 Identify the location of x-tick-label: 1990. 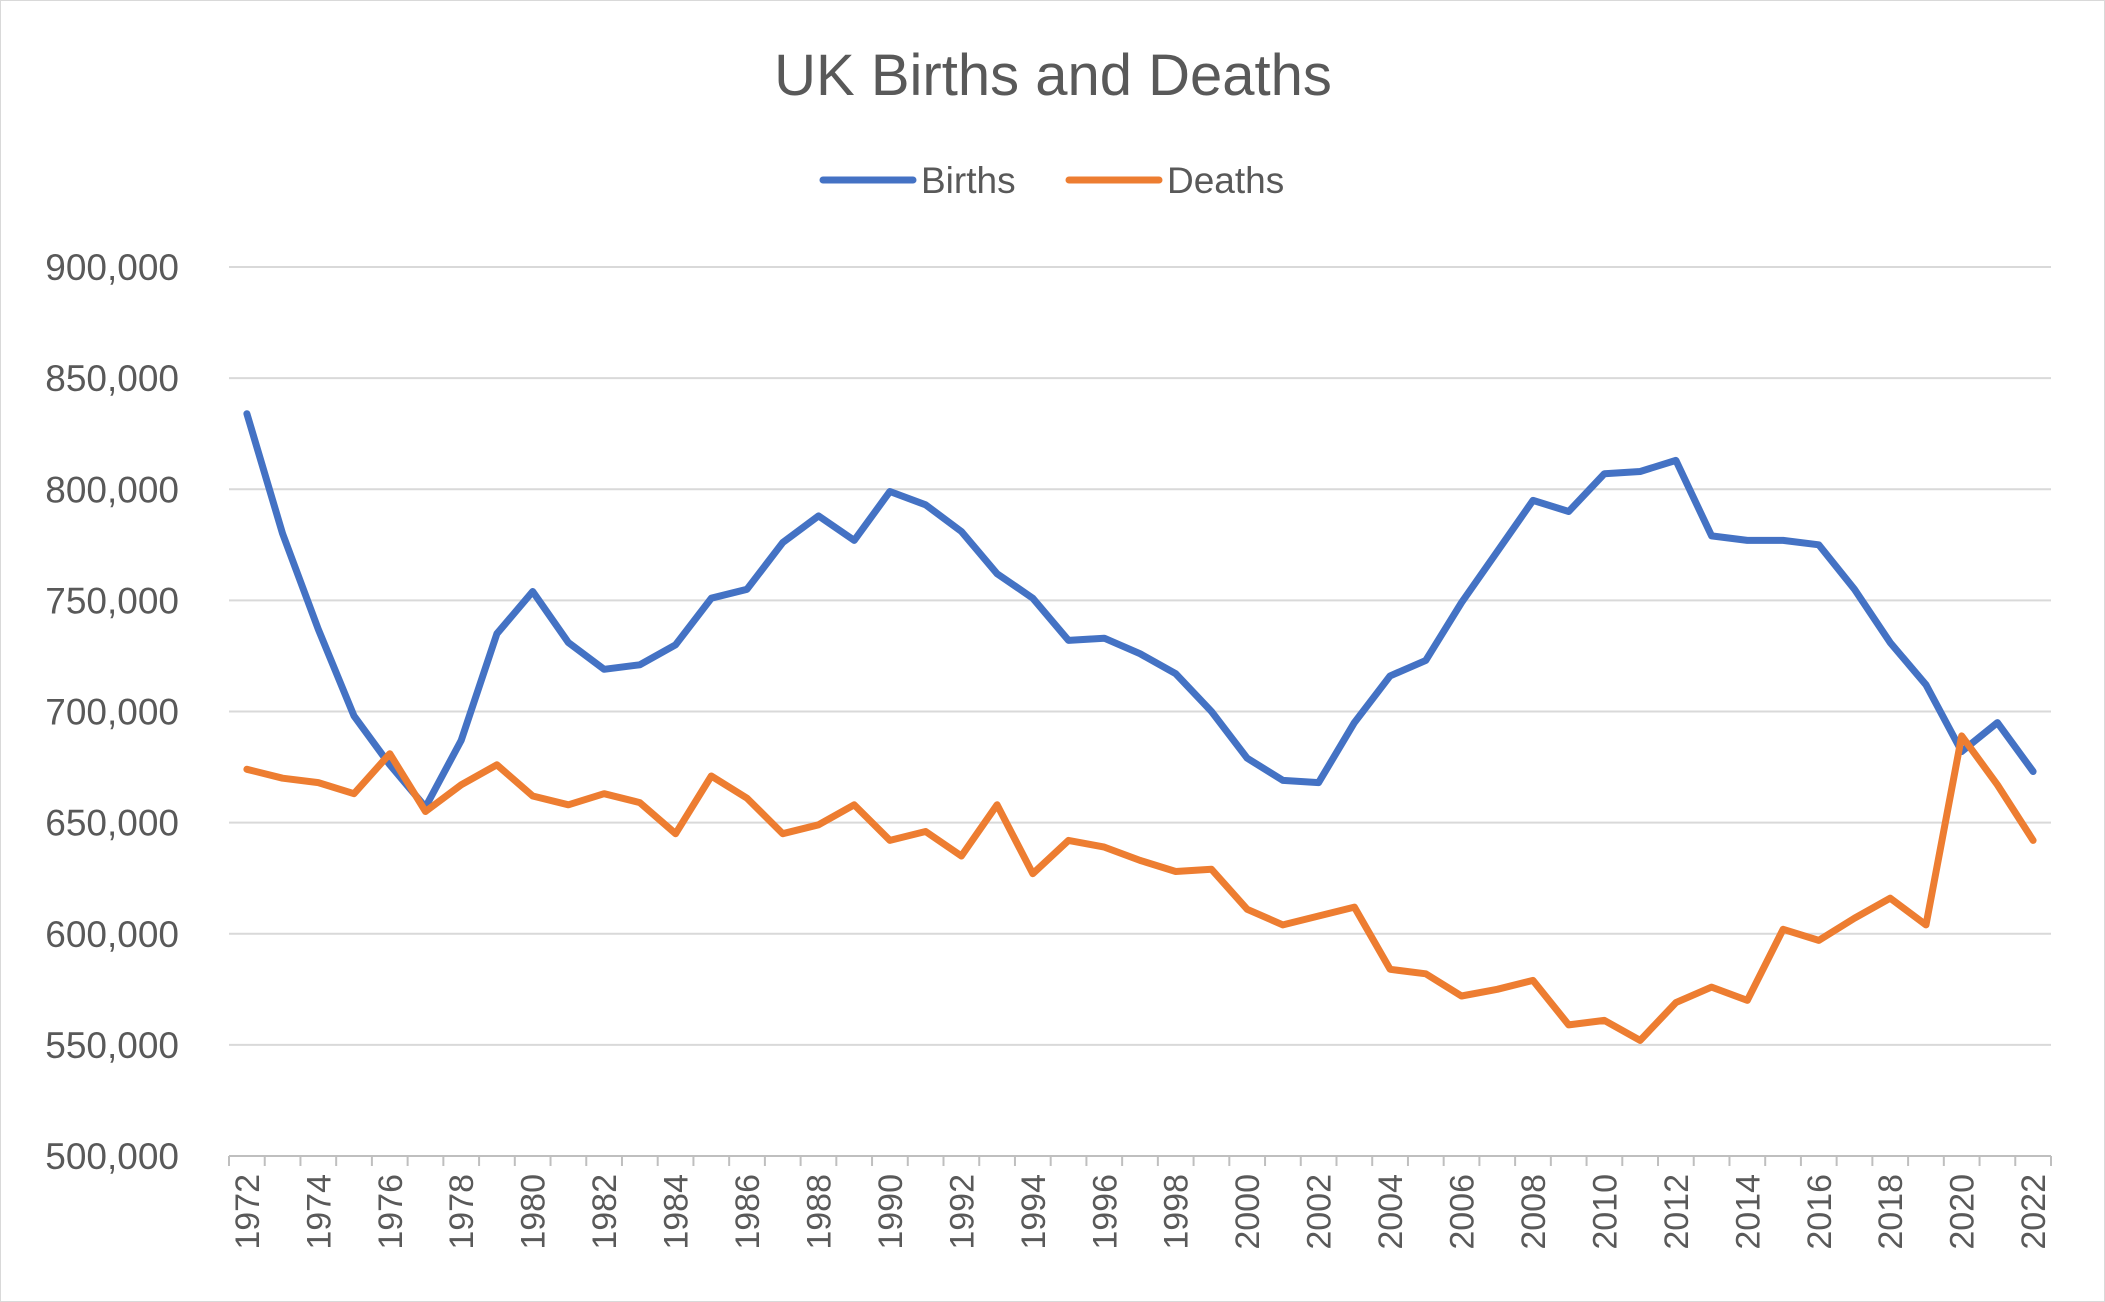
(891, 1212).